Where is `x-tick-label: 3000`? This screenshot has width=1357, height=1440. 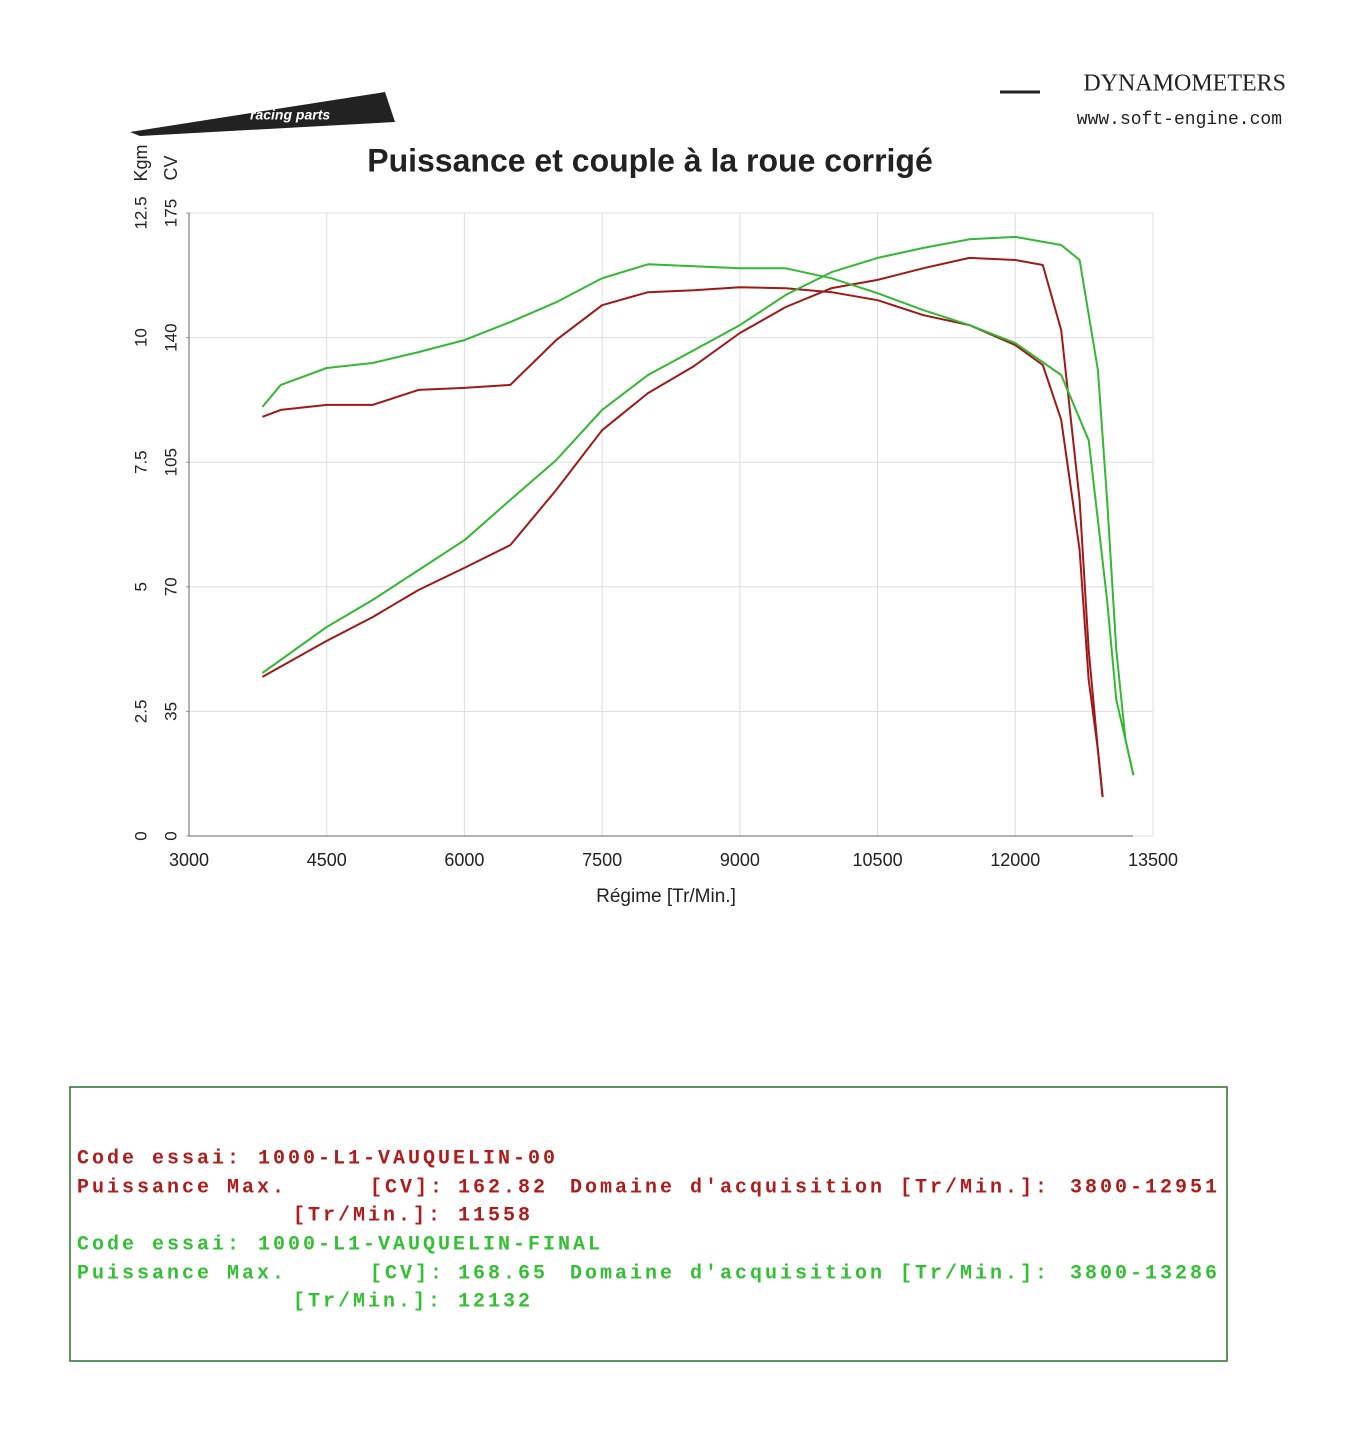 x-tick-label: 3000 is located at coordinates (189, 860).